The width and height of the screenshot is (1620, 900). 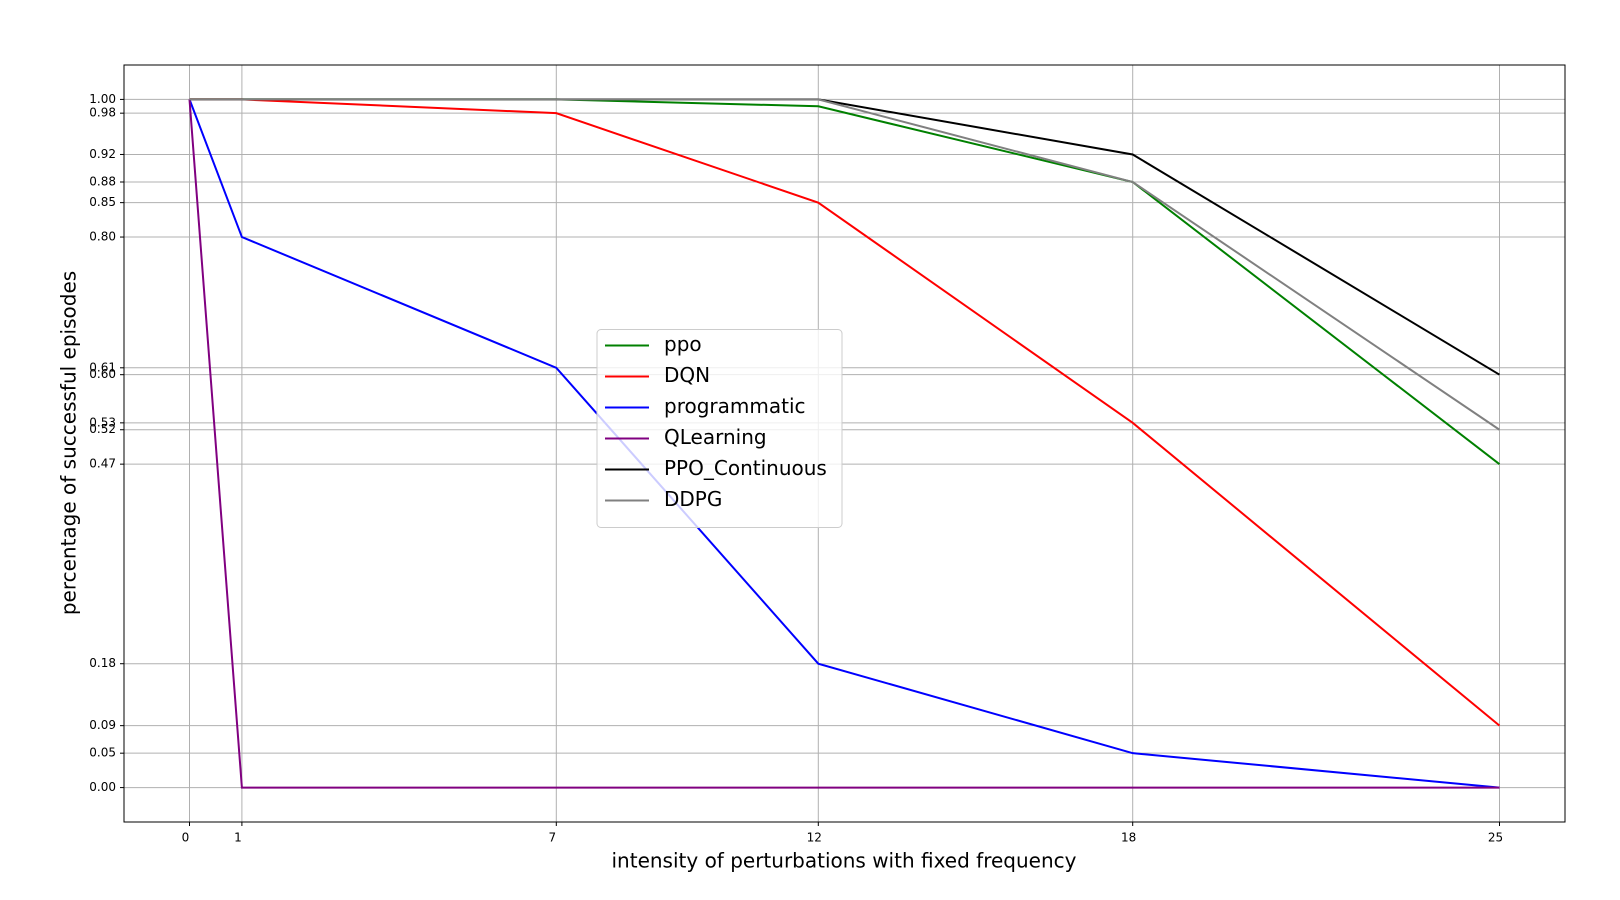 I want to click on x-tick-label: 25, so click(x=1495, y=838).